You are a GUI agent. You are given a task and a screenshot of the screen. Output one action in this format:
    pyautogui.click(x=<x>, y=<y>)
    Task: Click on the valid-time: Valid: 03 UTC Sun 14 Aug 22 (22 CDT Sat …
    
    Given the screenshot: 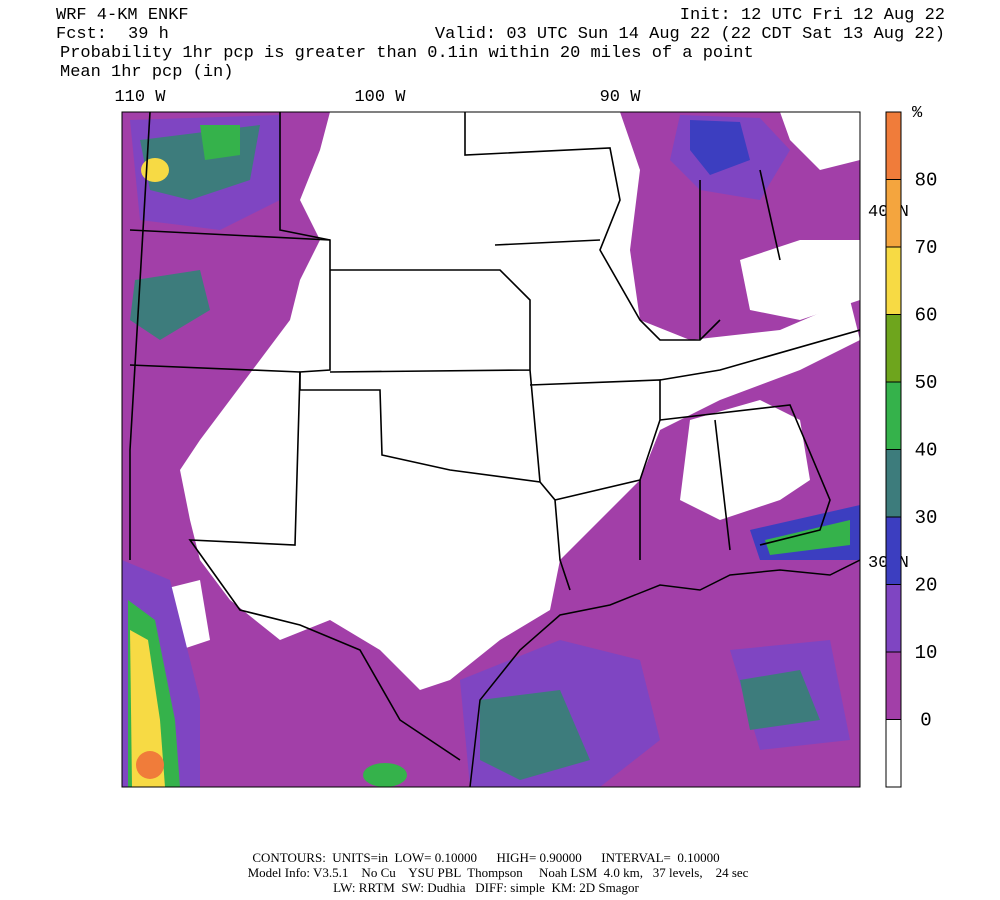 What is the action you would take?
    pyautogui.click(x=690, y=34)
    